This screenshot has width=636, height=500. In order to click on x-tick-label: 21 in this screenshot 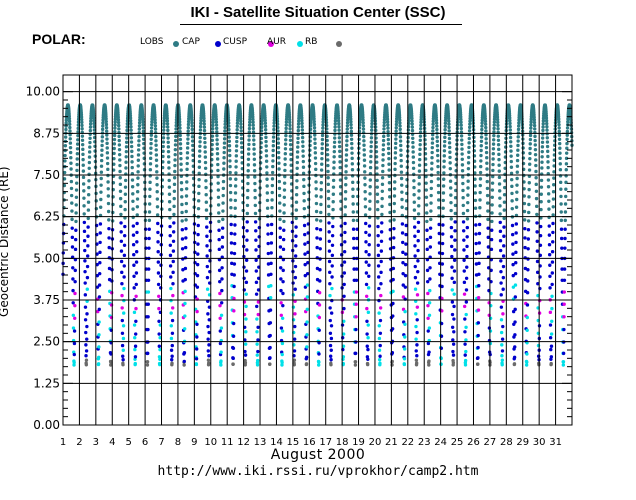, I will do `click(391, 442)`.